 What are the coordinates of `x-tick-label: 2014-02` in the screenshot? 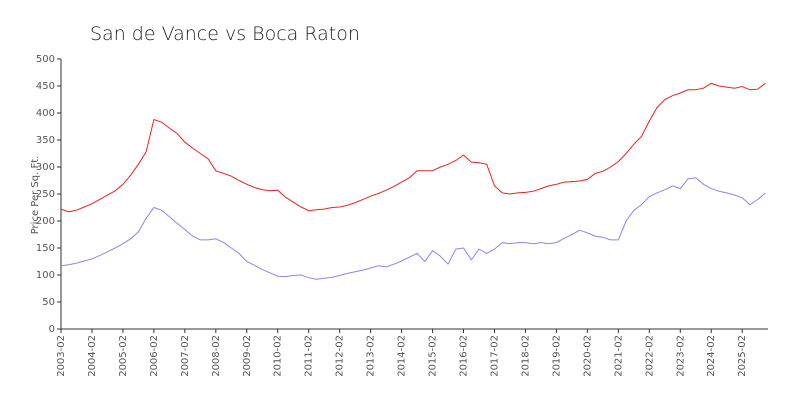 It's located at (402, 356).